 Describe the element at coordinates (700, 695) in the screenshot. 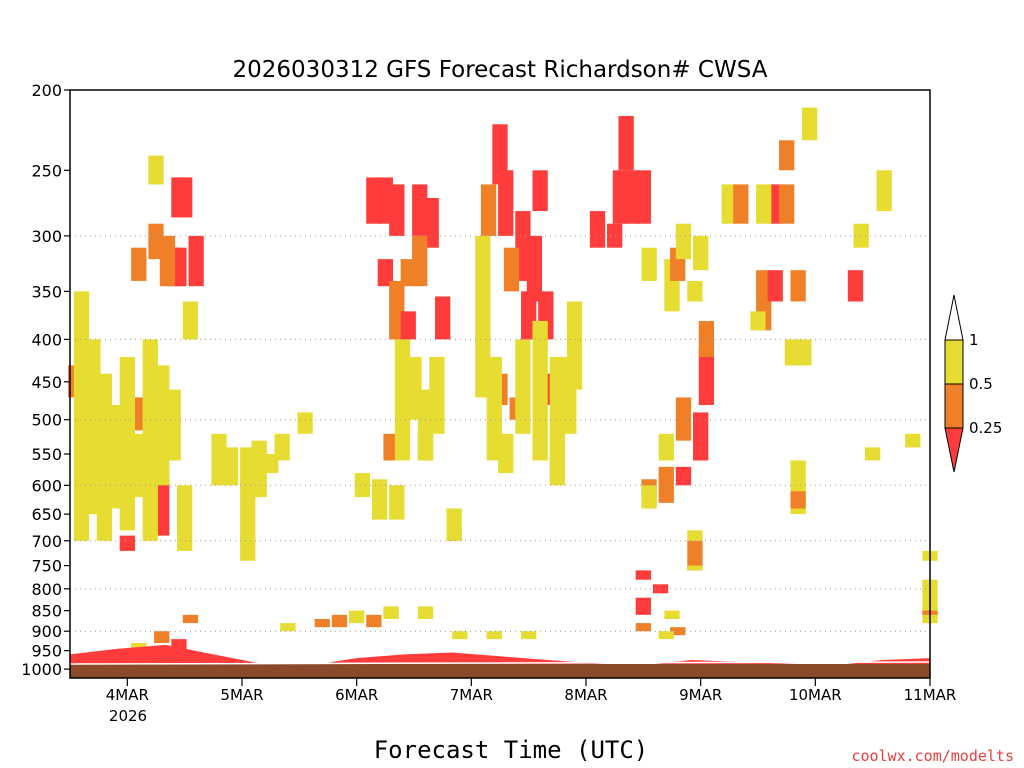

I see `x-tick-label: 9MAR` at that location.